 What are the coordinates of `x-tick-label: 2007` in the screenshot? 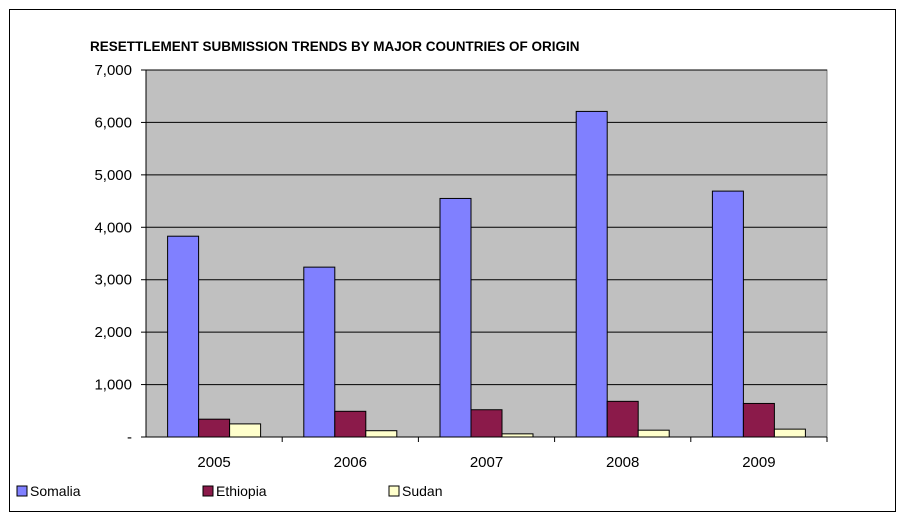 It's located at (486, 462).